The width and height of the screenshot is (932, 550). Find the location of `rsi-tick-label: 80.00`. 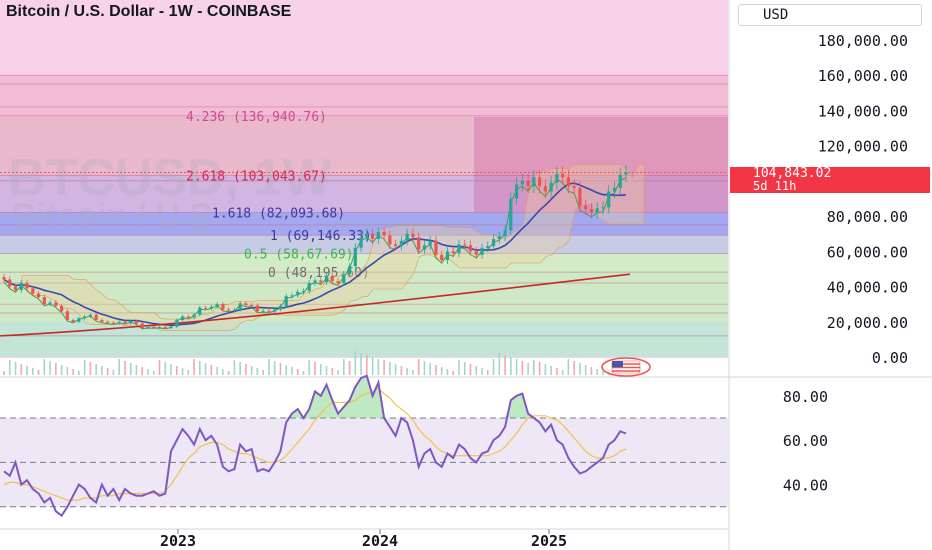

rsi-tick-label: 80.00 is located at coordinates (805, 397).